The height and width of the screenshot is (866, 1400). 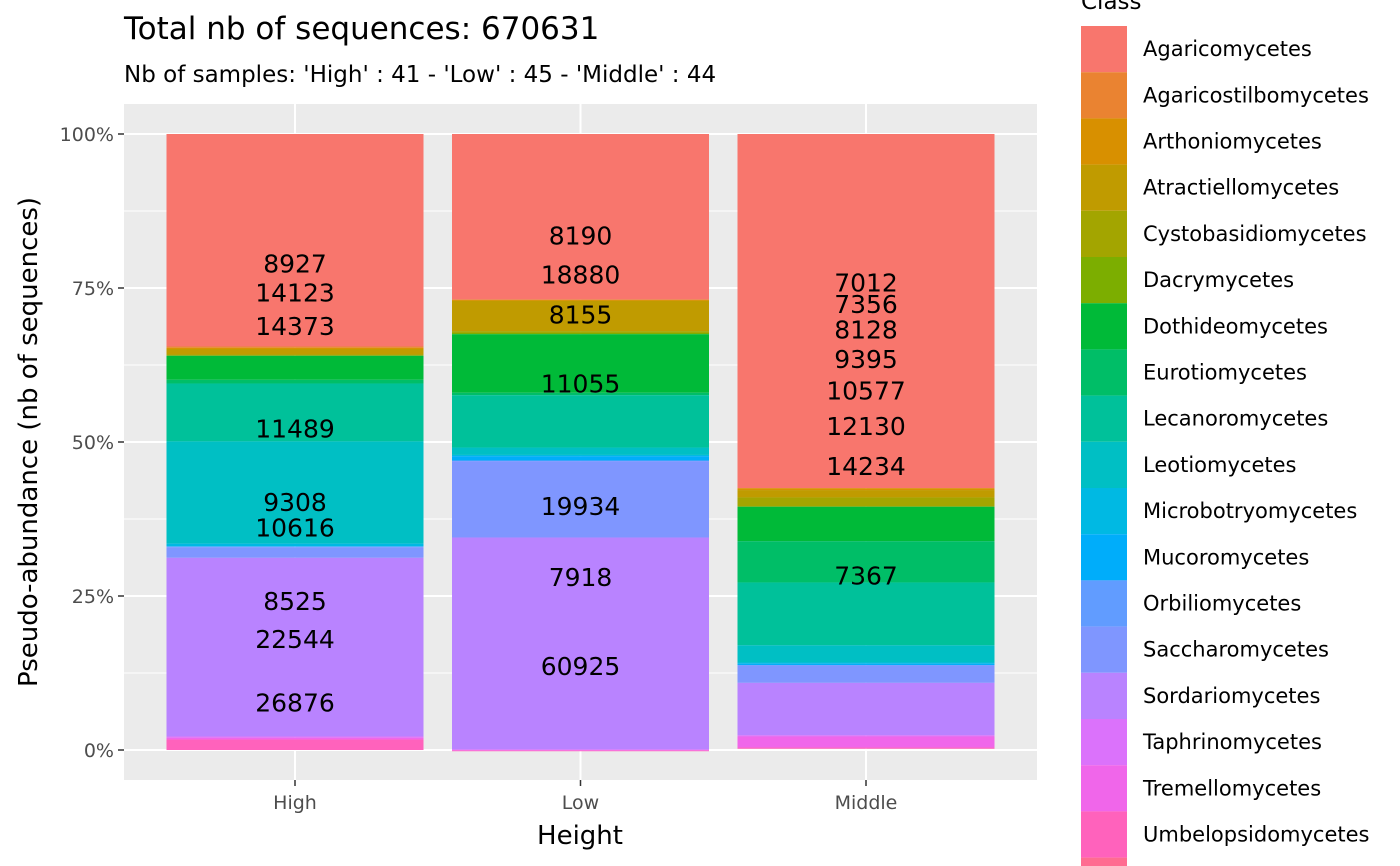 I want to click on legend-label: Atractiellomycetes, so click(x=1241, y=188).